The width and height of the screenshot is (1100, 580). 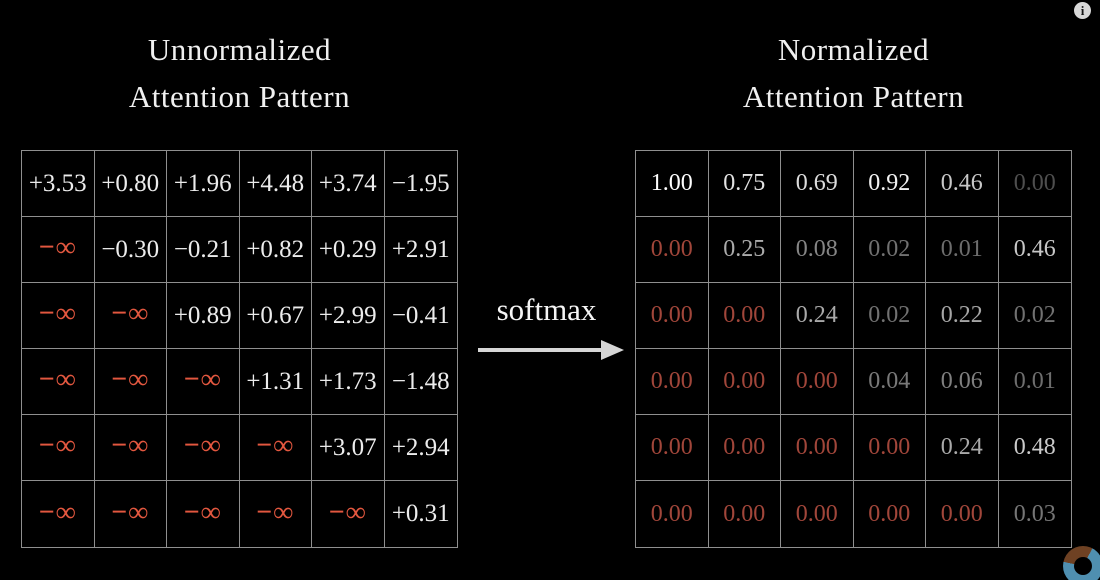 What do you see at coordinates (889, 382) in the screenshot?
I see `matrix-cell-value: 0.04` at bounding box center [889, 382].